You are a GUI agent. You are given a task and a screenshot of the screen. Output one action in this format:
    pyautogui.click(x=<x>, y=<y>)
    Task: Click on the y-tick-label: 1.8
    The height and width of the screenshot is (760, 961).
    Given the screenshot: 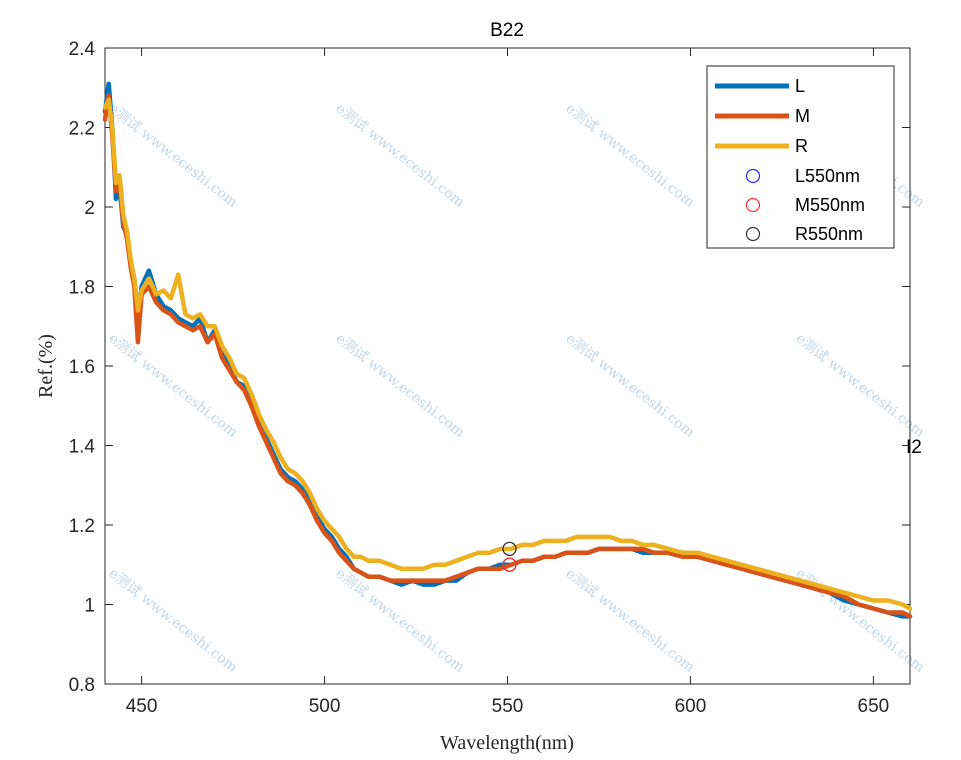 What is the action you would take?
    pyautogui.click(x=82, y=288)
    